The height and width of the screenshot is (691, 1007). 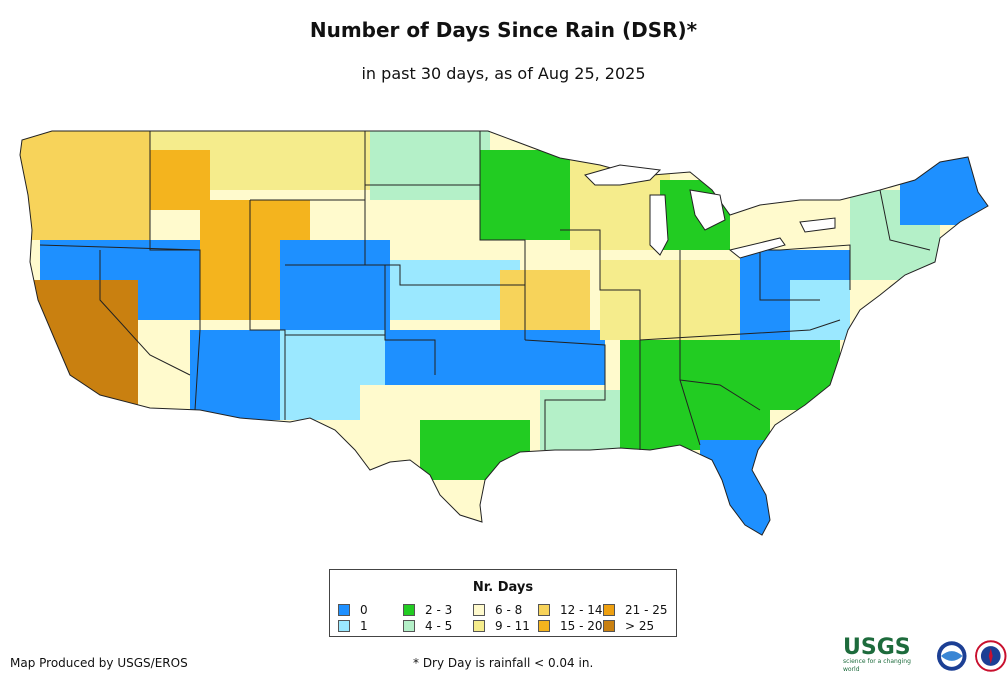 I want to click on region-texas-green, so click(x=475, y=450).